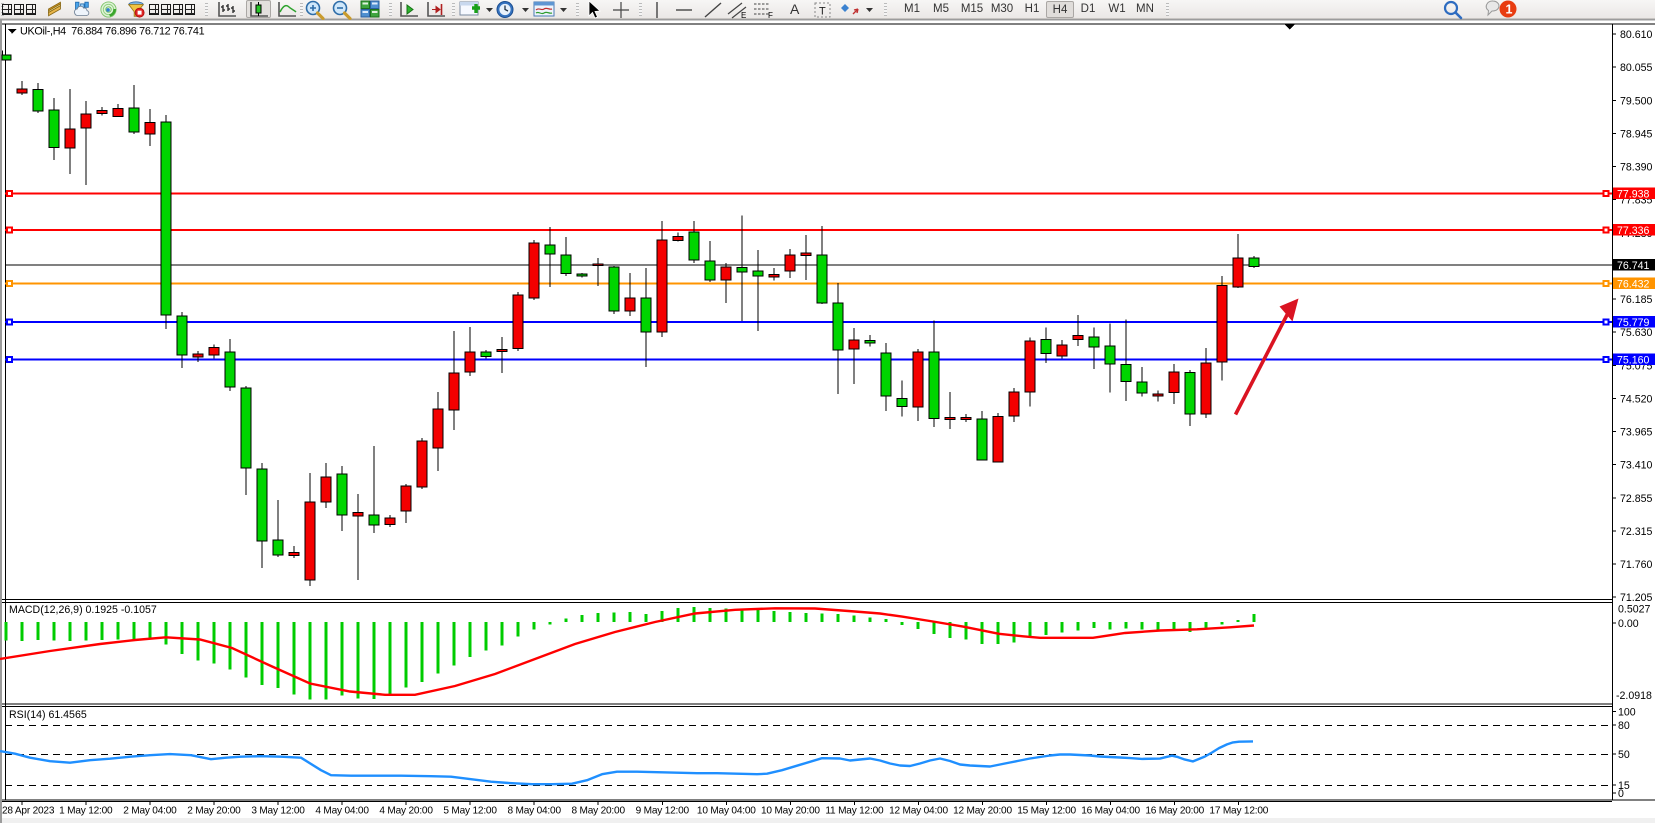 Image resolution: width=1655 pixels, height=823 pixels. I want to click on svg-text: 72.855, so click(1636, 499).